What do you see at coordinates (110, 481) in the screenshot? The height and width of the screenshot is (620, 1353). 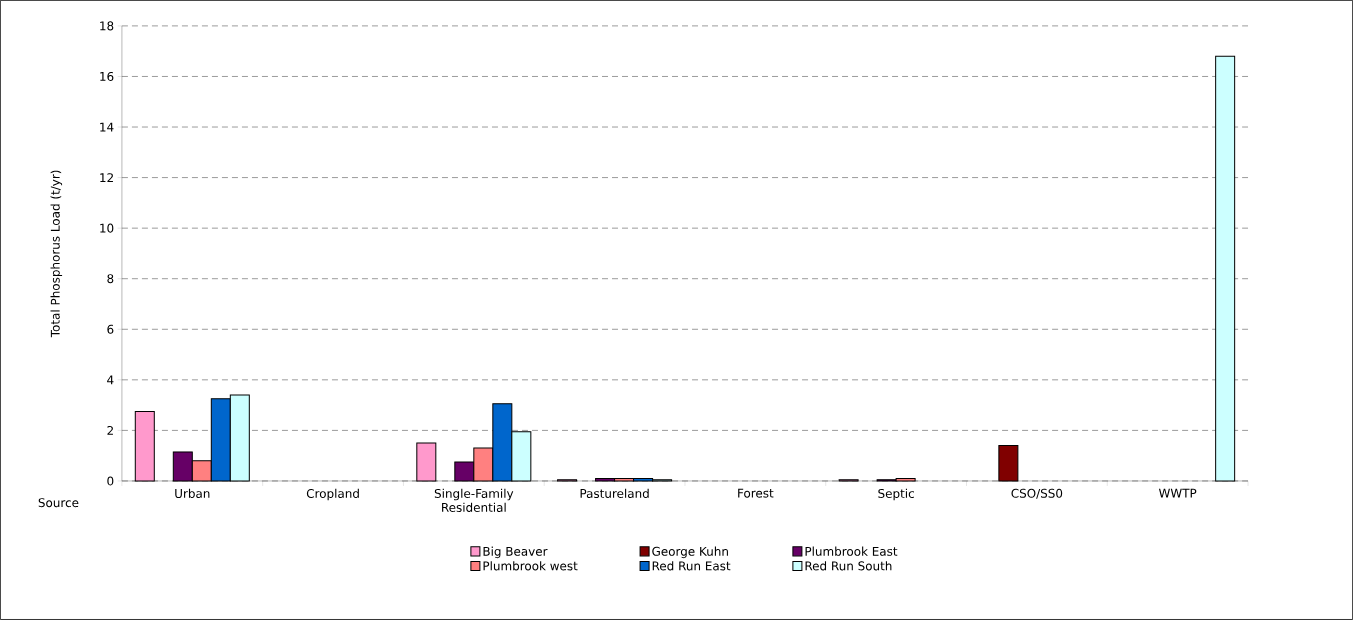 I see `y-tick-label: 0` at bounding box center [110, 481].